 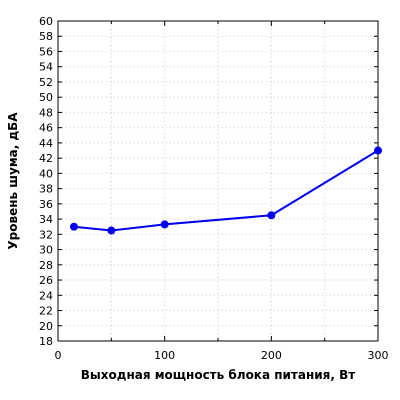 I want to click on y-tick-label: 28, so click(x=46, y=265).